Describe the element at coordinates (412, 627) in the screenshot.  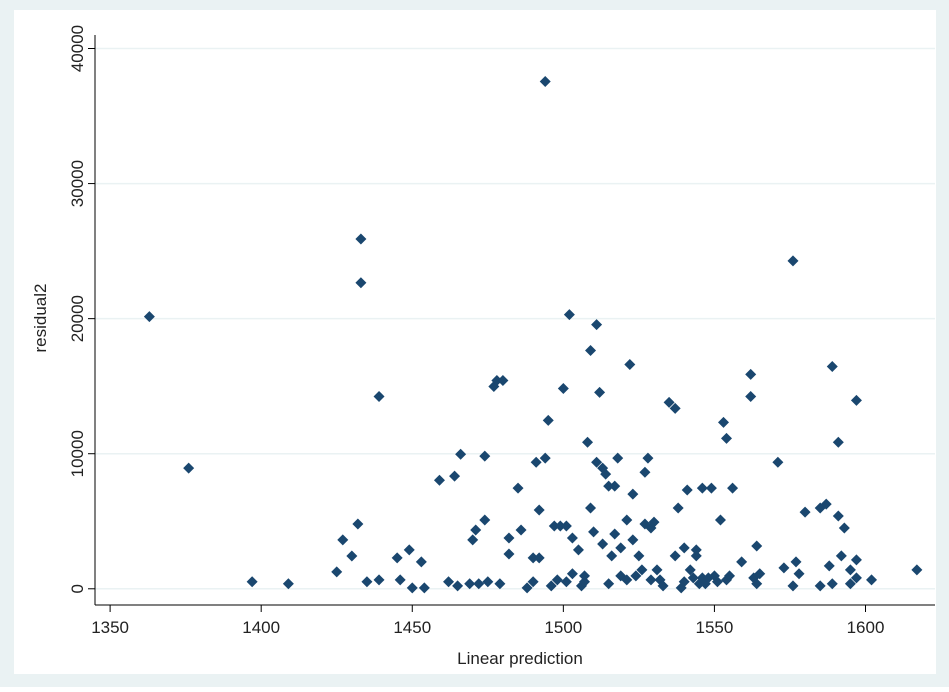
I see `x-tick-label: 1450` at that location.